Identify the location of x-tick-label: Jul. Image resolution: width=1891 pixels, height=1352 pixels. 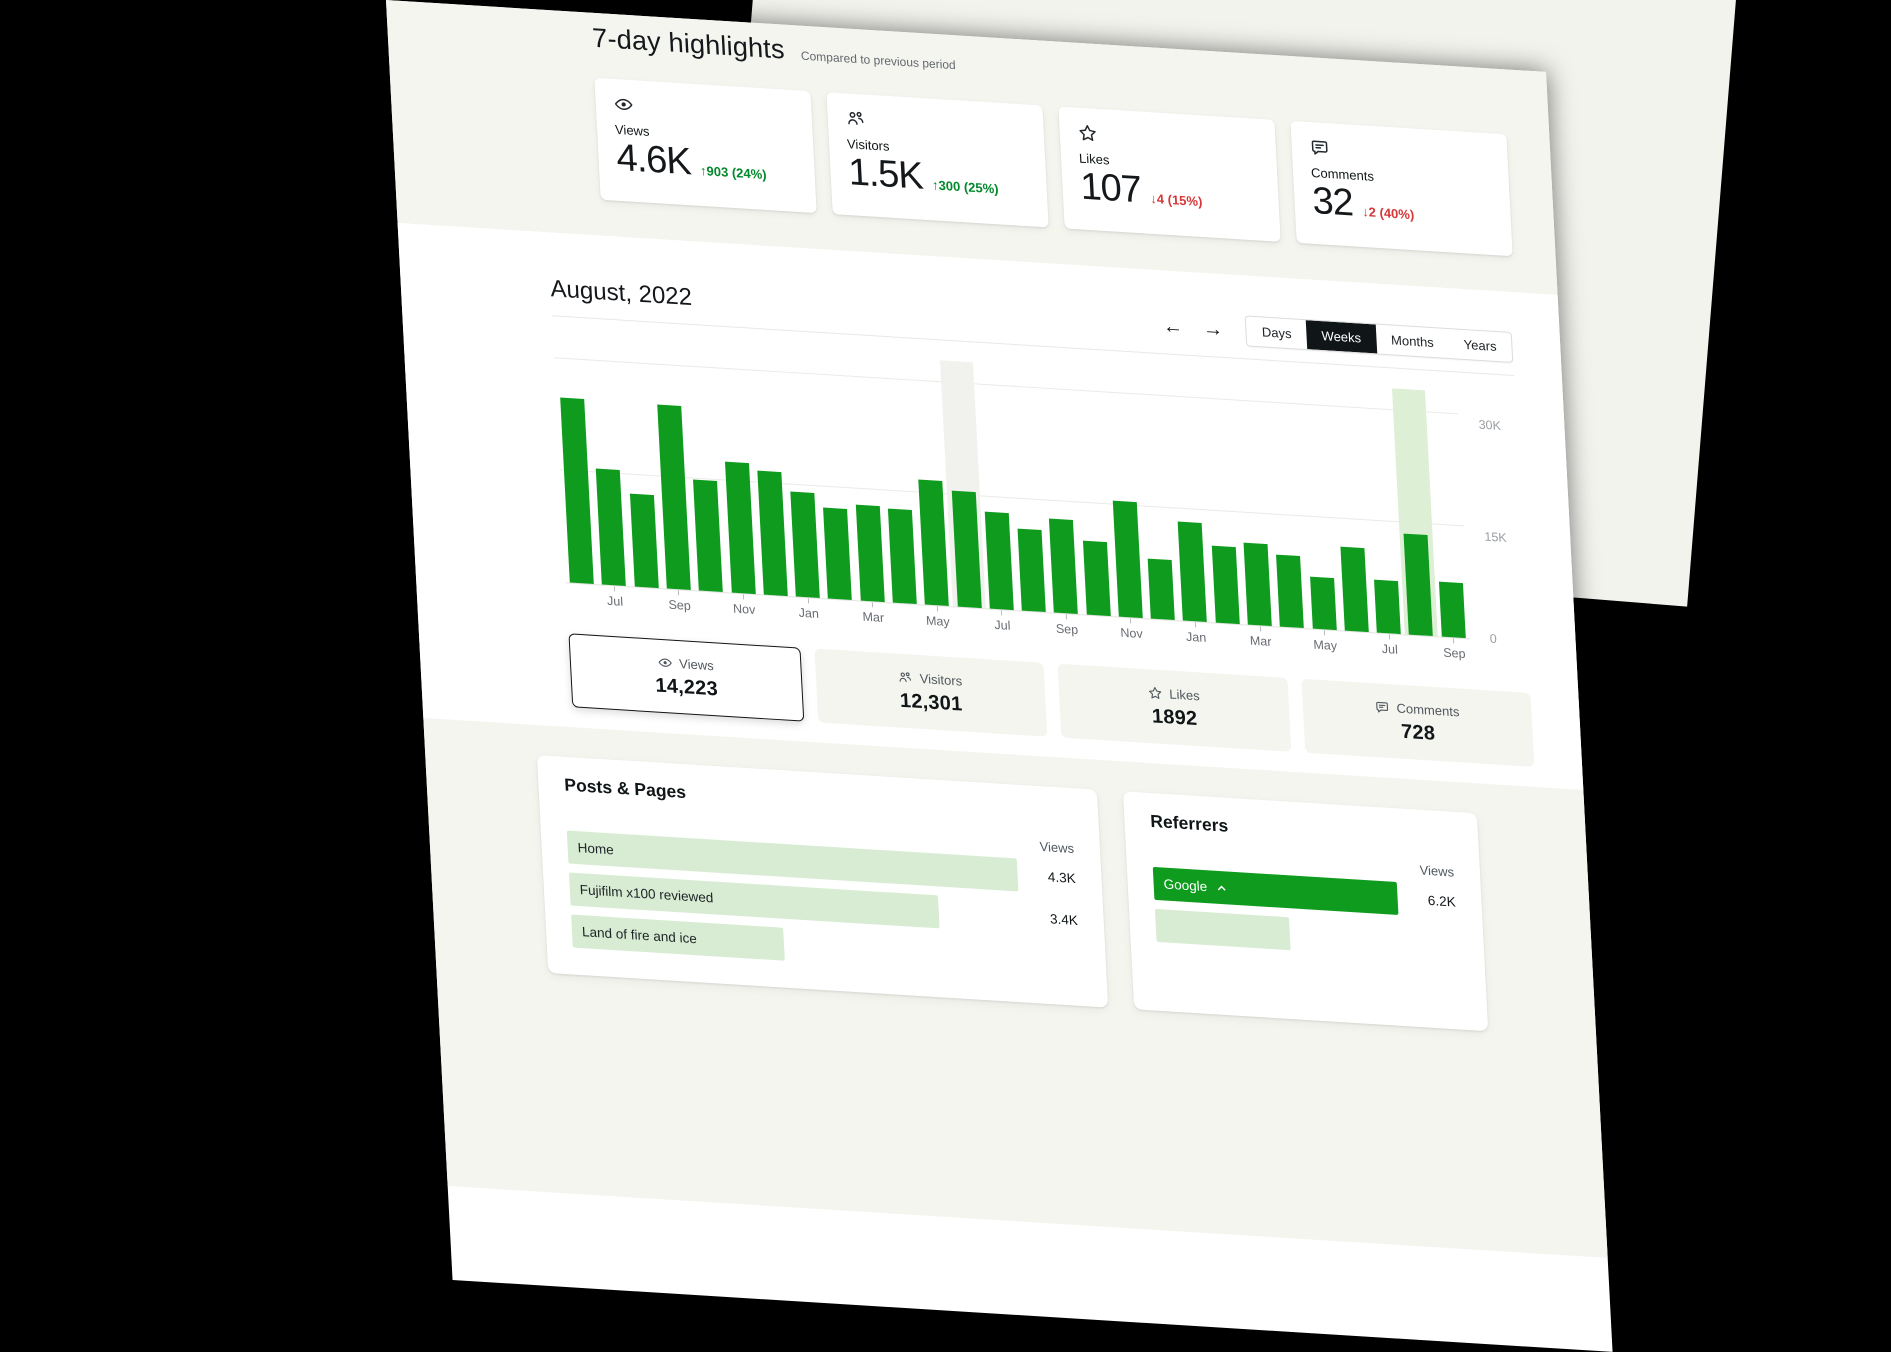
(1390, 649).